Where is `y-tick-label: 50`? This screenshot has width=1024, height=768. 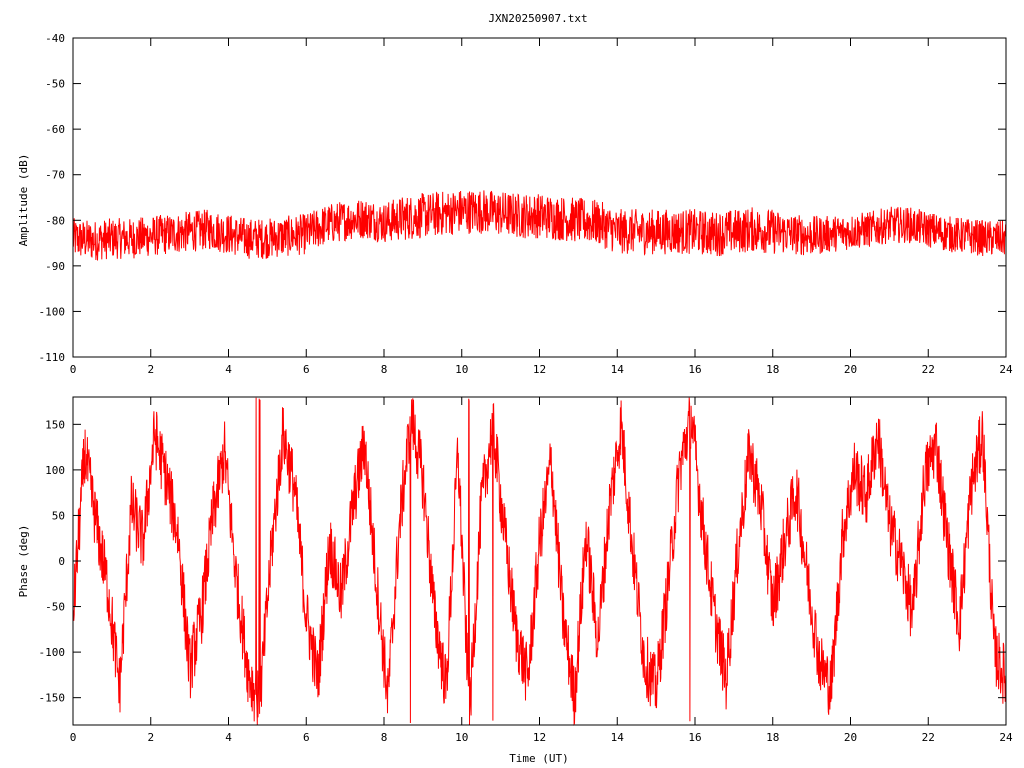
y-tick-label: 50 is located at coordinates (58, 515).